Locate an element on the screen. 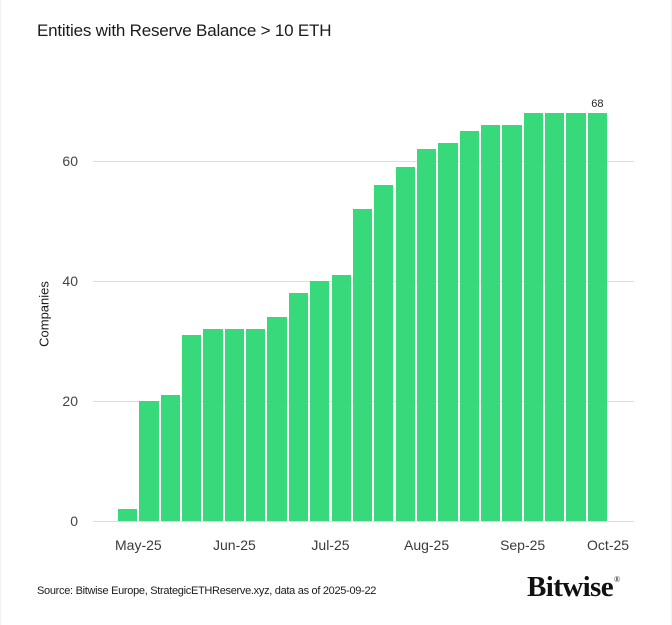  bar-value-label: 68 is located at coordinates (597, 104).